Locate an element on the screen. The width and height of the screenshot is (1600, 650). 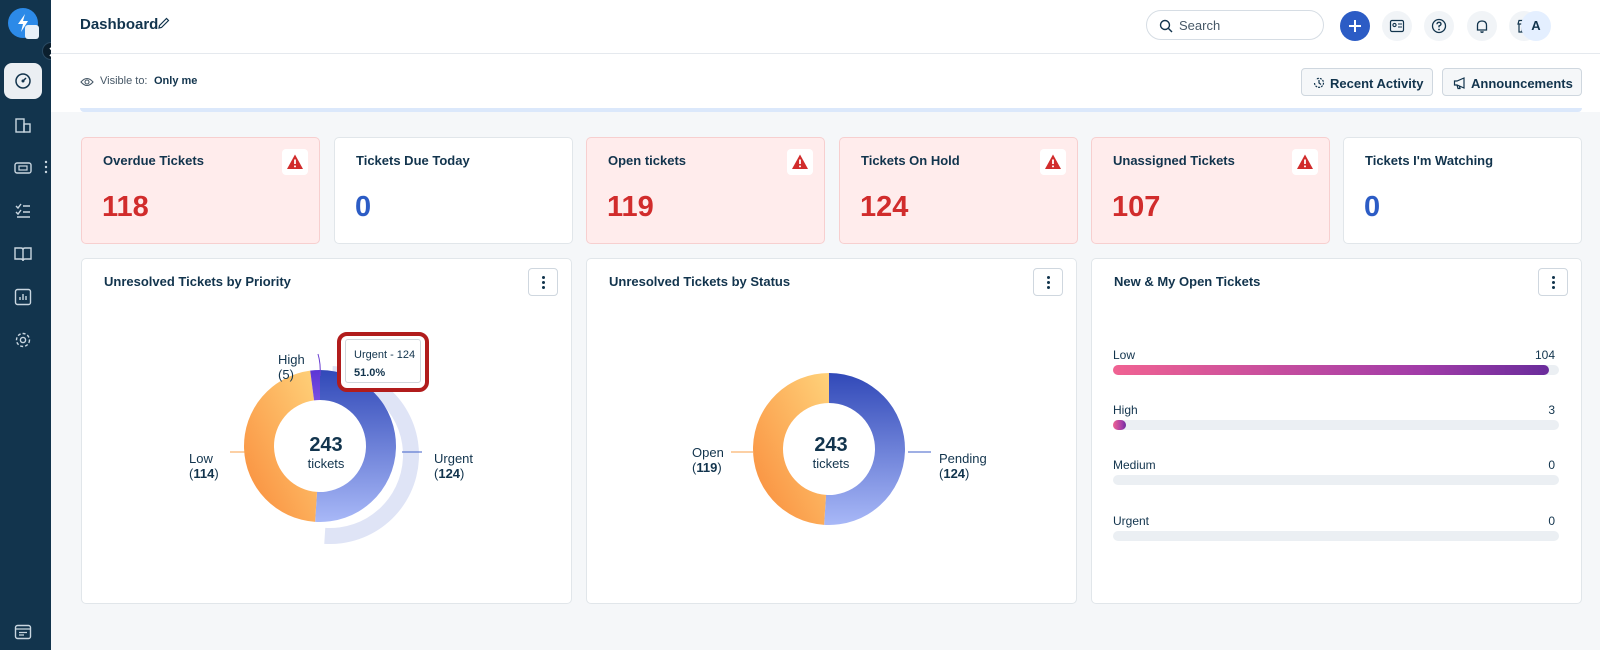
stat-card: Tickets On Hold 124 is located at coordinates (958, 190).